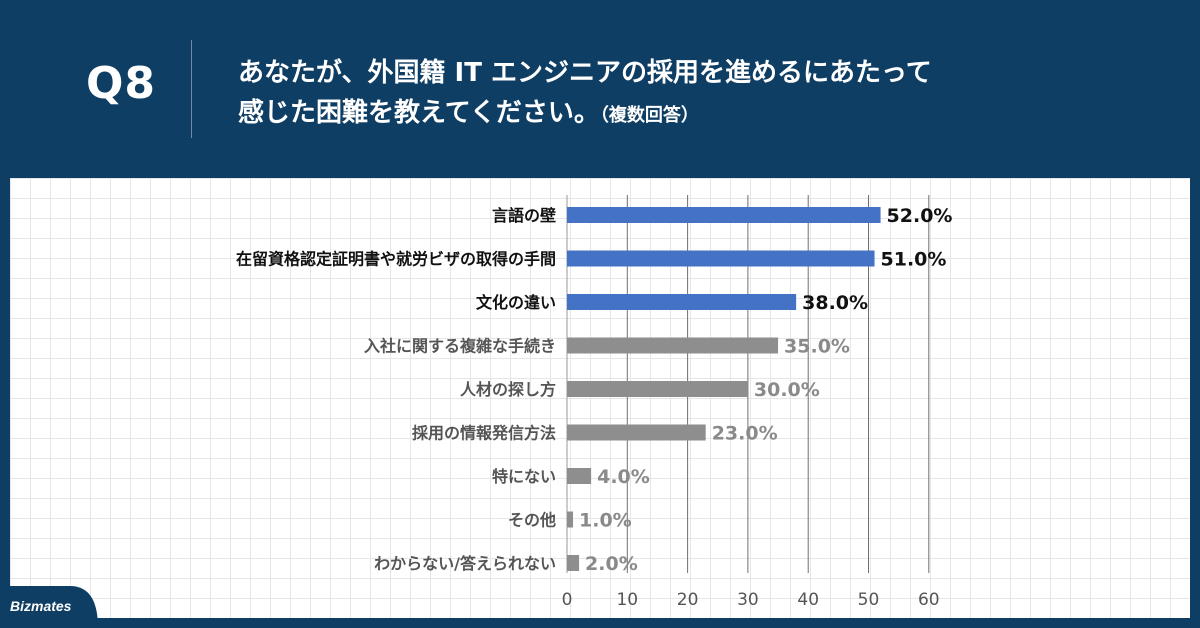  What do you see at coordinates (484, 433) in the screenshot?
I see `category-label: 採用の情報発信方法` at bounding box center [484, 433].